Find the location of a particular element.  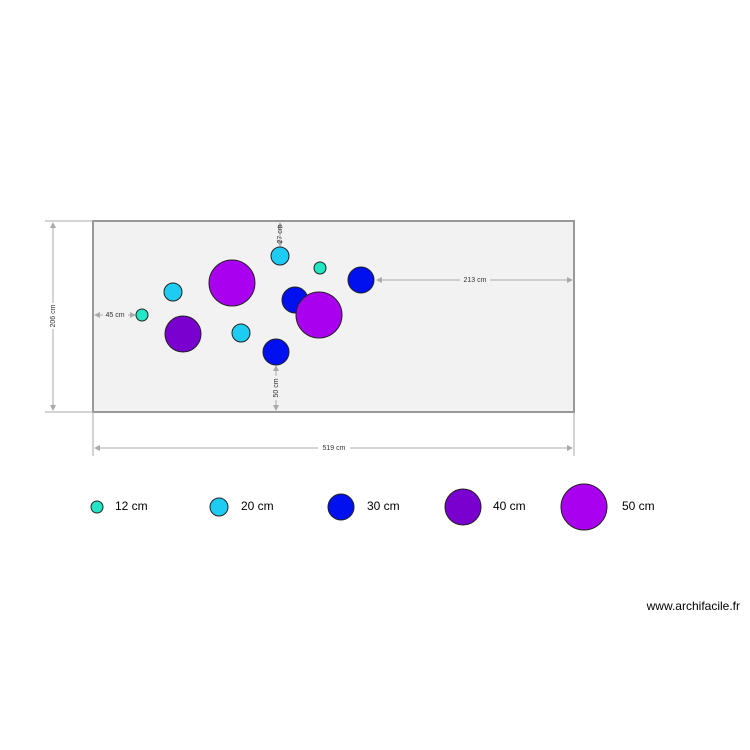

dim-label: 45 cm is located at coordinates (114, 315).